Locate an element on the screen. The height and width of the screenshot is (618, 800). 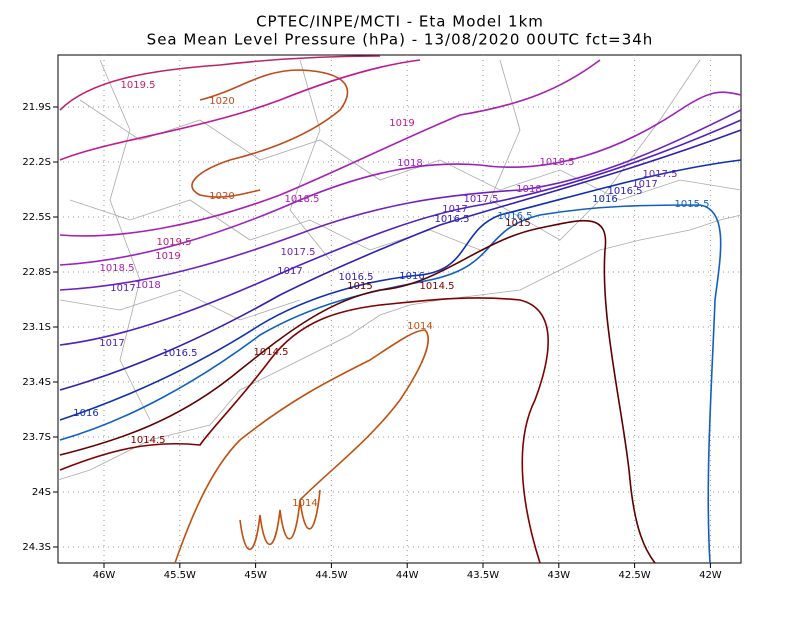
y-label: 22.2S is located at coordinates (36, 162).